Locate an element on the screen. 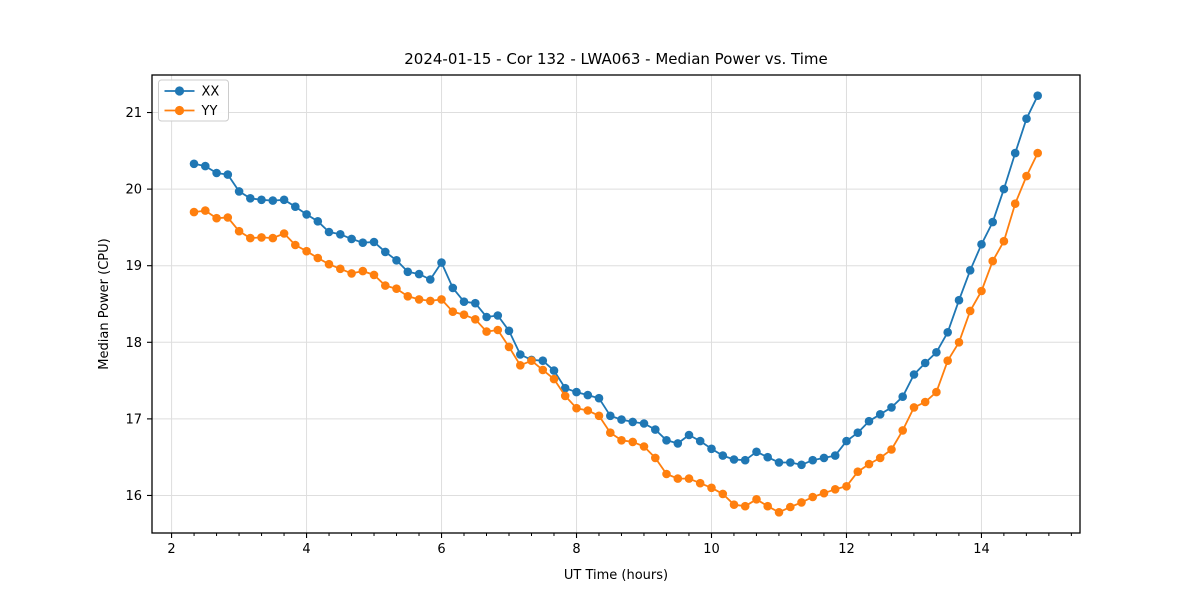 The width and height of the screenshot is (1200, 600). x-tick-label: 14 is located at coordinates (981, 549).